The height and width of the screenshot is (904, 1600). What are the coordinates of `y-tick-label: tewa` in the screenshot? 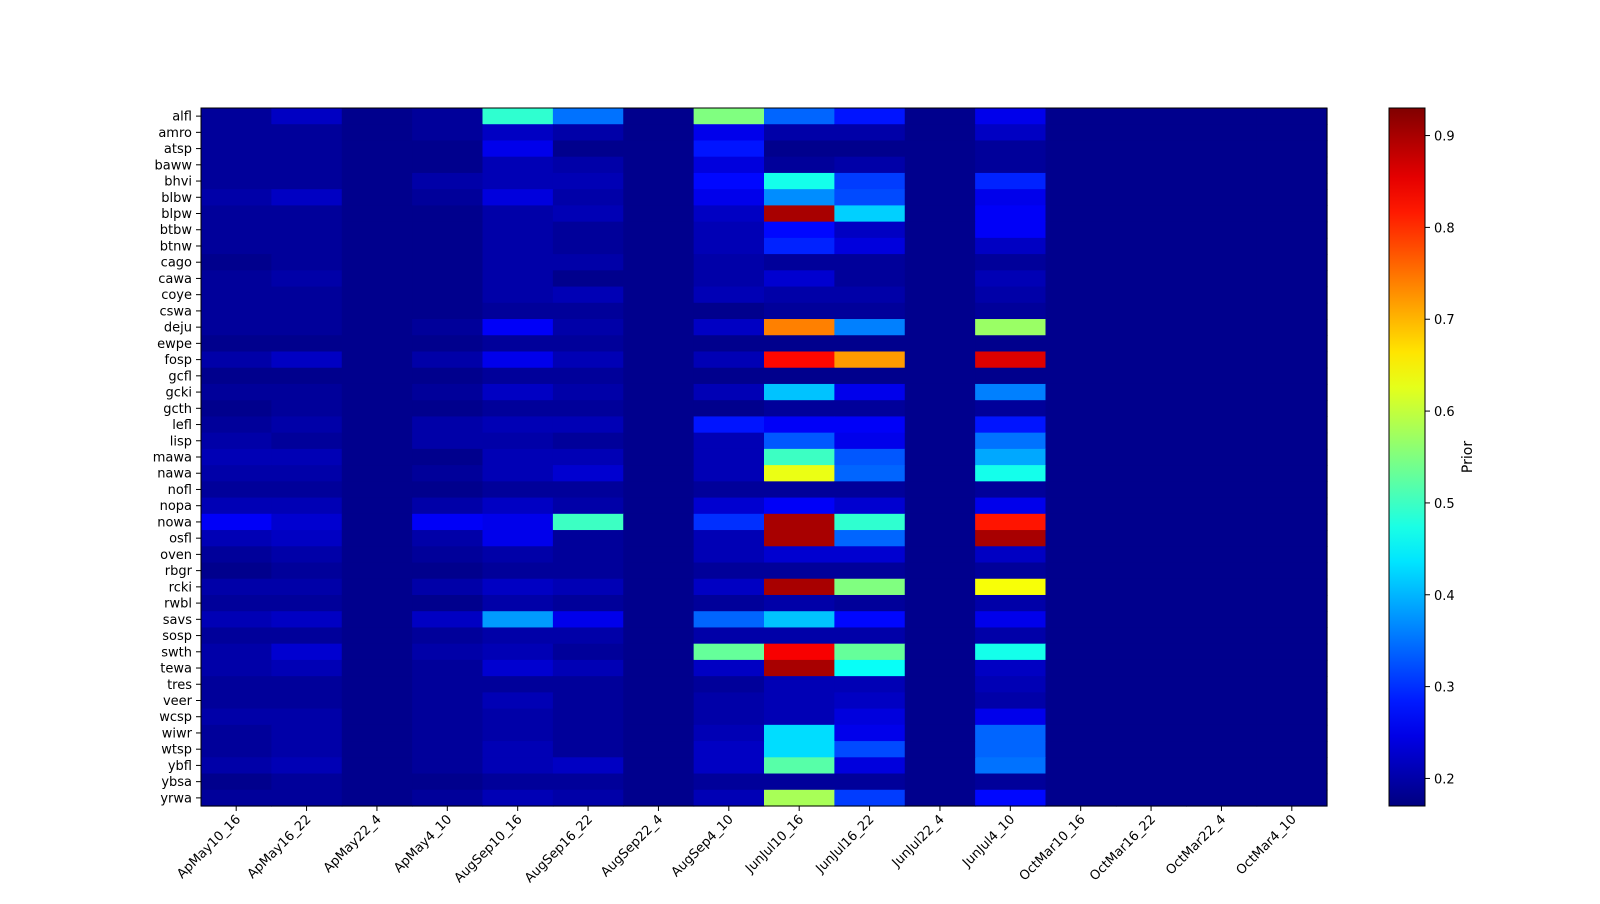 It's located at (176, 669).